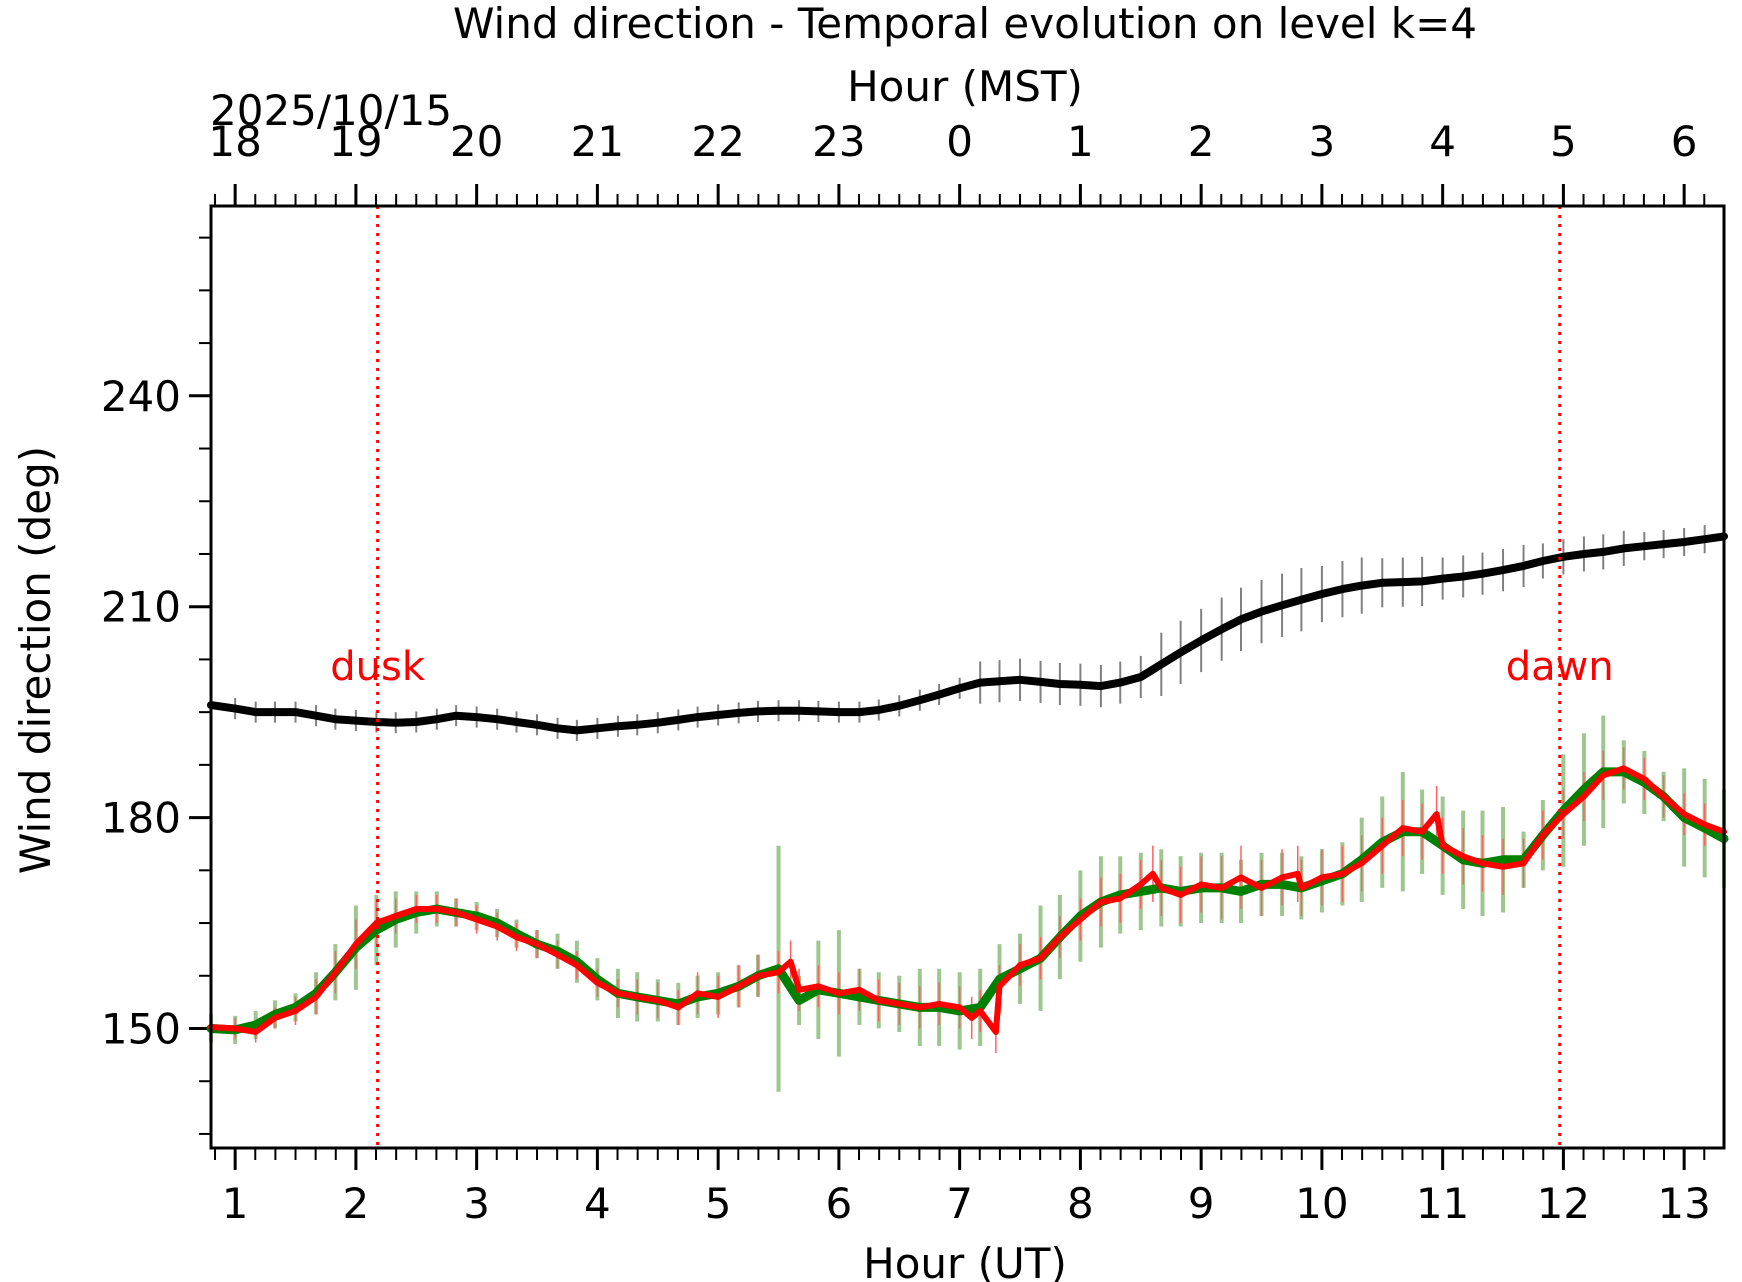 This screenshot has width=1742, height=1282. Describe the element at coordinates (1683, 1203) in the screenshot. I see `x-tick-label: 13` at that location.